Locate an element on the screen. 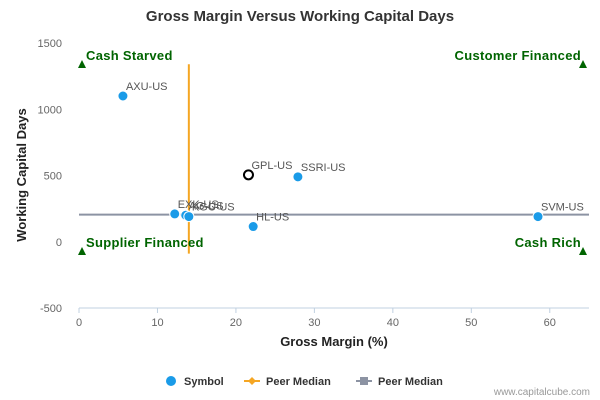 The width and height of the screenshot is (600, 400). x-tick-label: 60 is located at coordinates (550, 323).